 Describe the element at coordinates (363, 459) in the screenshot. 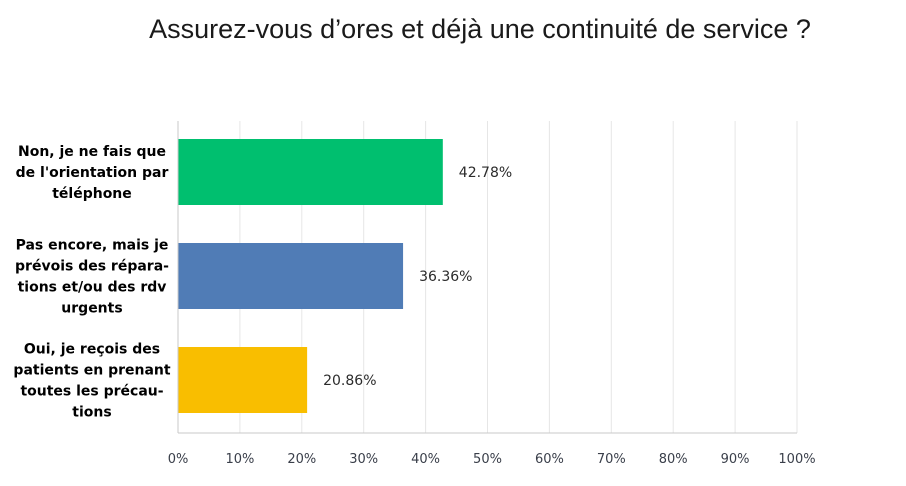

I see `x-tick-label: 30%` at that location.